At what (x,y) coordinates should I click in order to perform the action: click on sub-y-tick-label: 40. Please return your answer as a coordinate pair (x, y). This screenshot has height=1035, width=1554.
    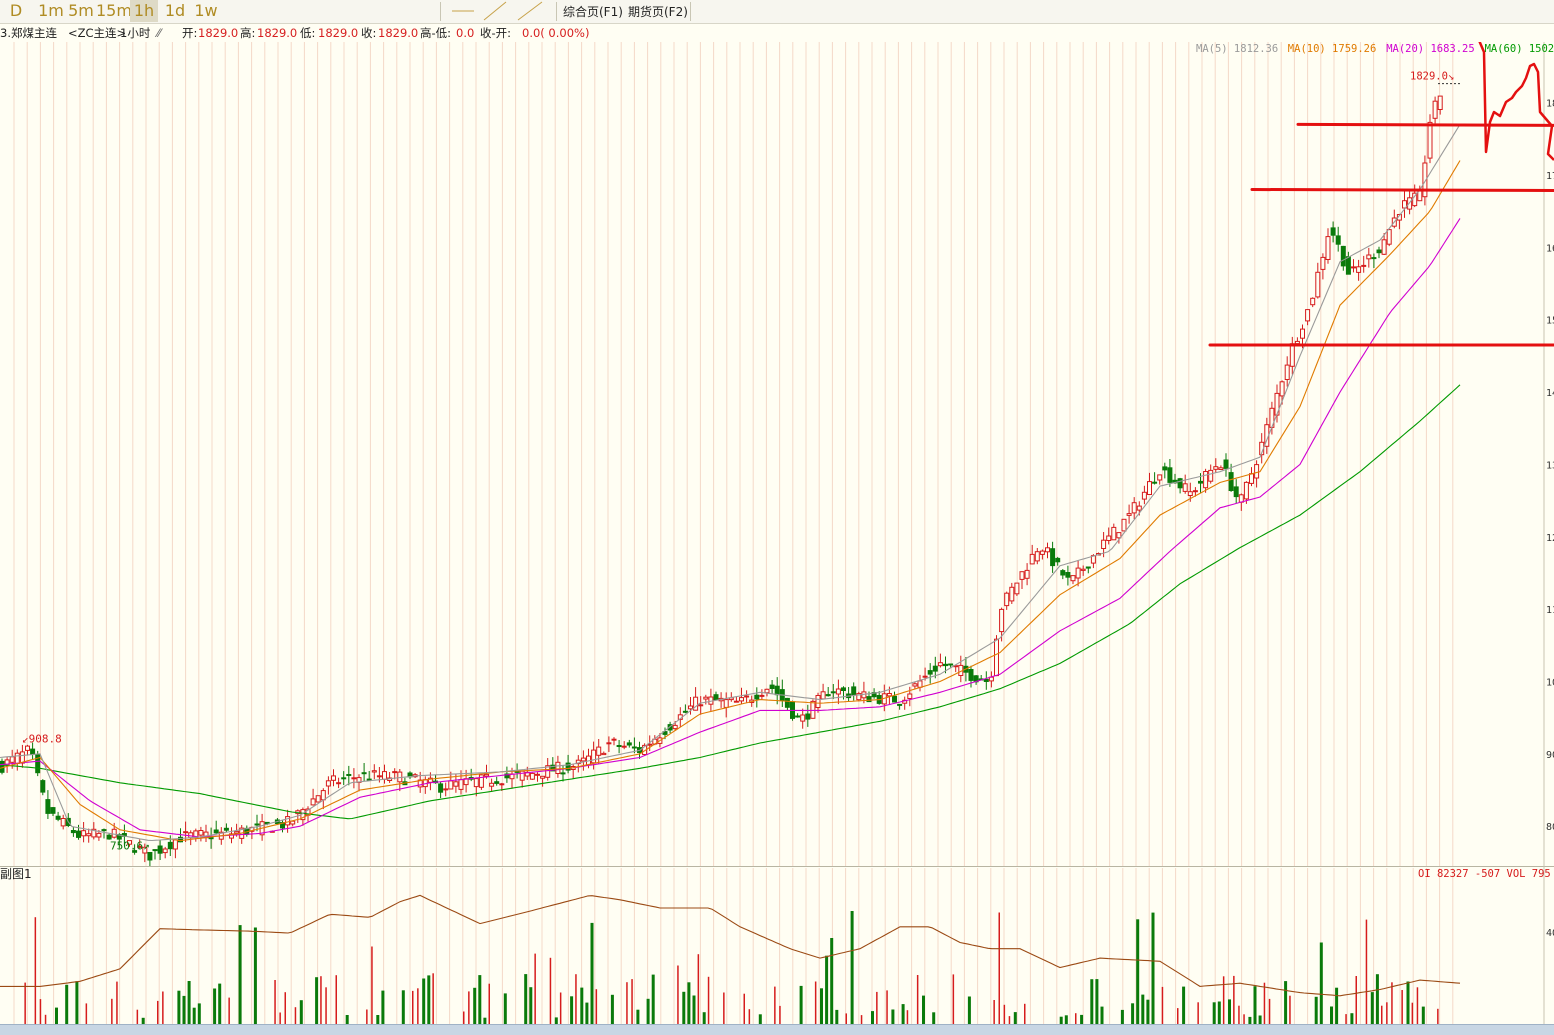
    Looking at the image, I should click on (1550, 933).